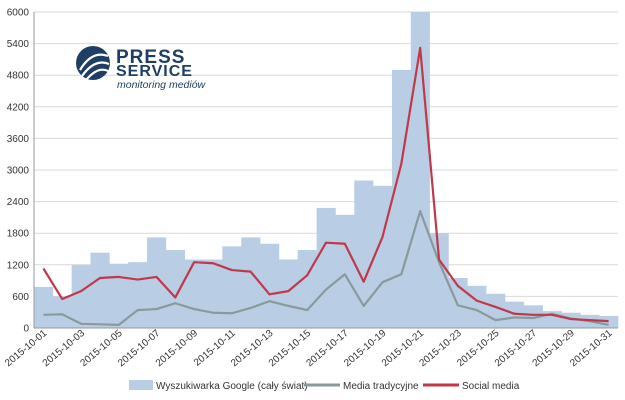  Describe the element at coordinates (591, 349) in the screenshot. I see `x-tick-label: 2015-10-31` at that location.